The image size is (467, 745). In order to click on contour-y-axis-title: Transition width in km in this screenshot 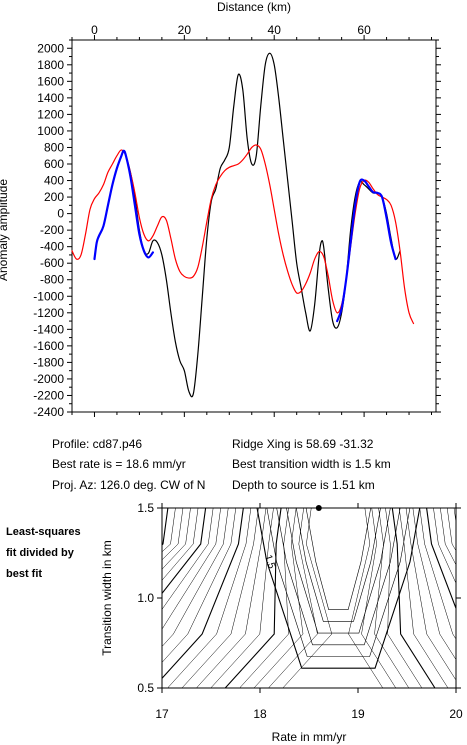, I will do `click(107, 598)`.